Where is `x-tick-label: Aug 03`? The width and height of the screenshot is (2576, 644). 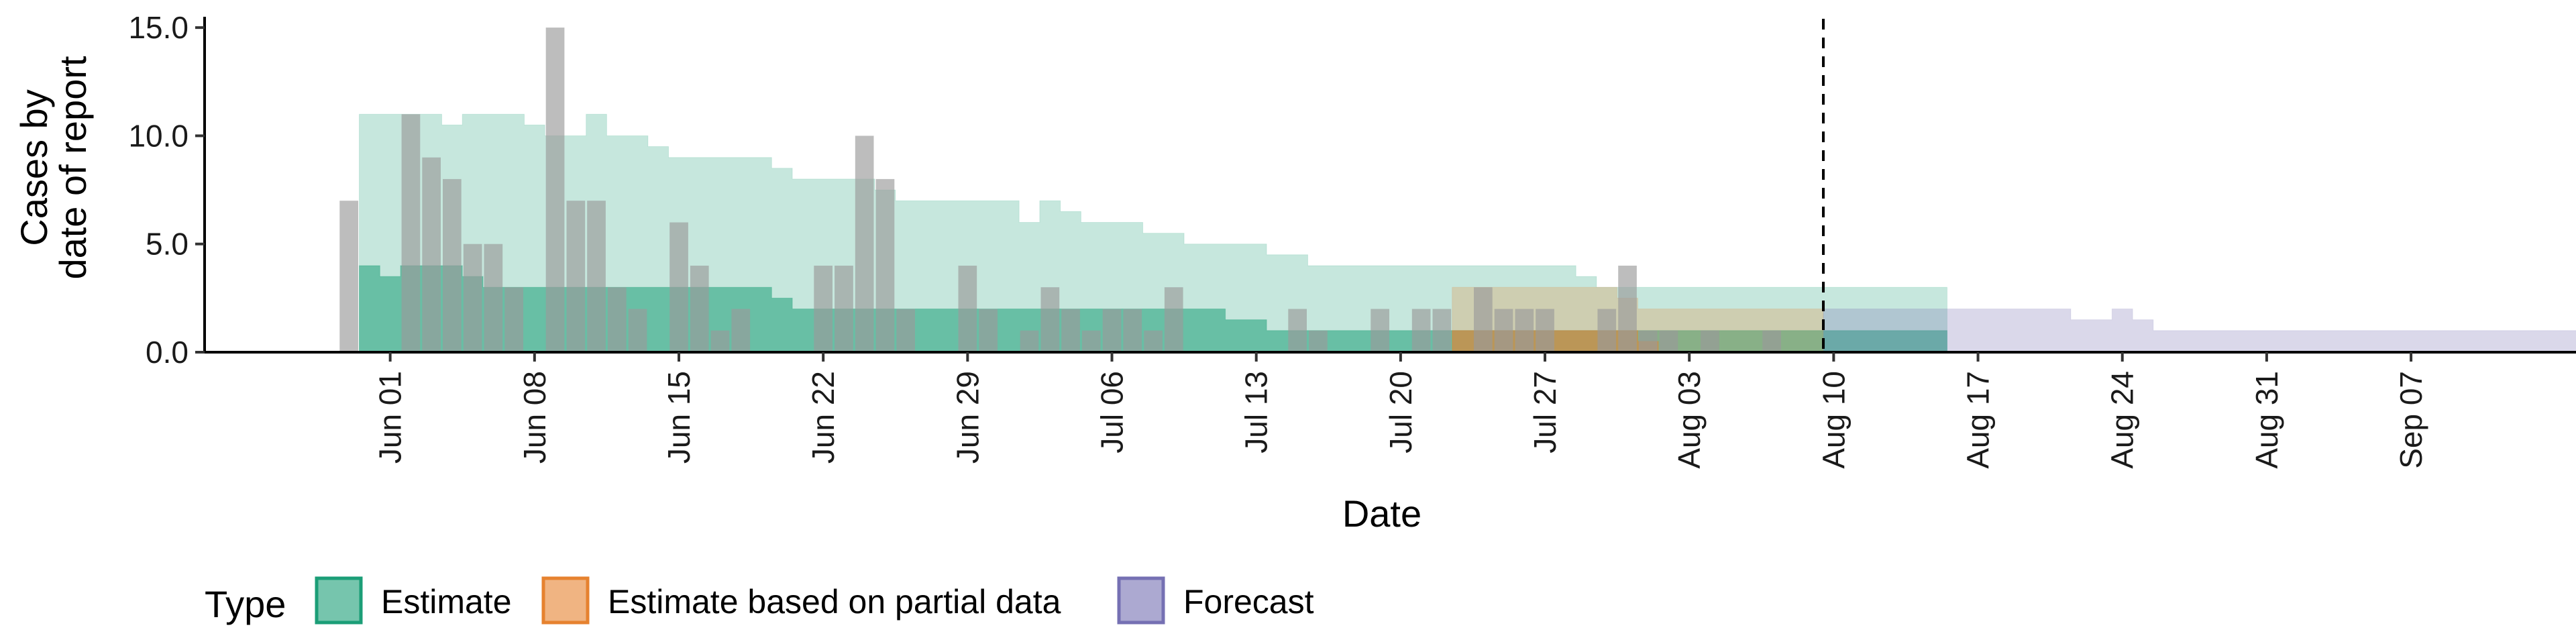
x-tick-label: Aug 03 is located at coordinates (1689, 420).